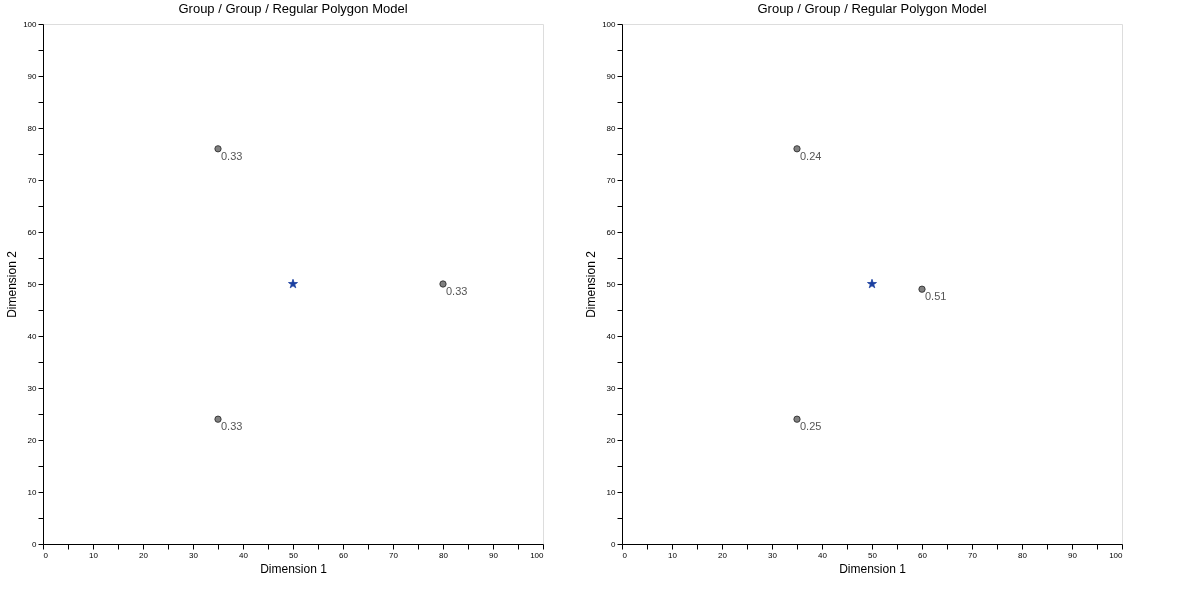 This screenshot has height=608, width=1199. What do you see at coordinates (811, 155) in the screenshot?
I see `annotation: 0.24` at bounding box center [811, 155].